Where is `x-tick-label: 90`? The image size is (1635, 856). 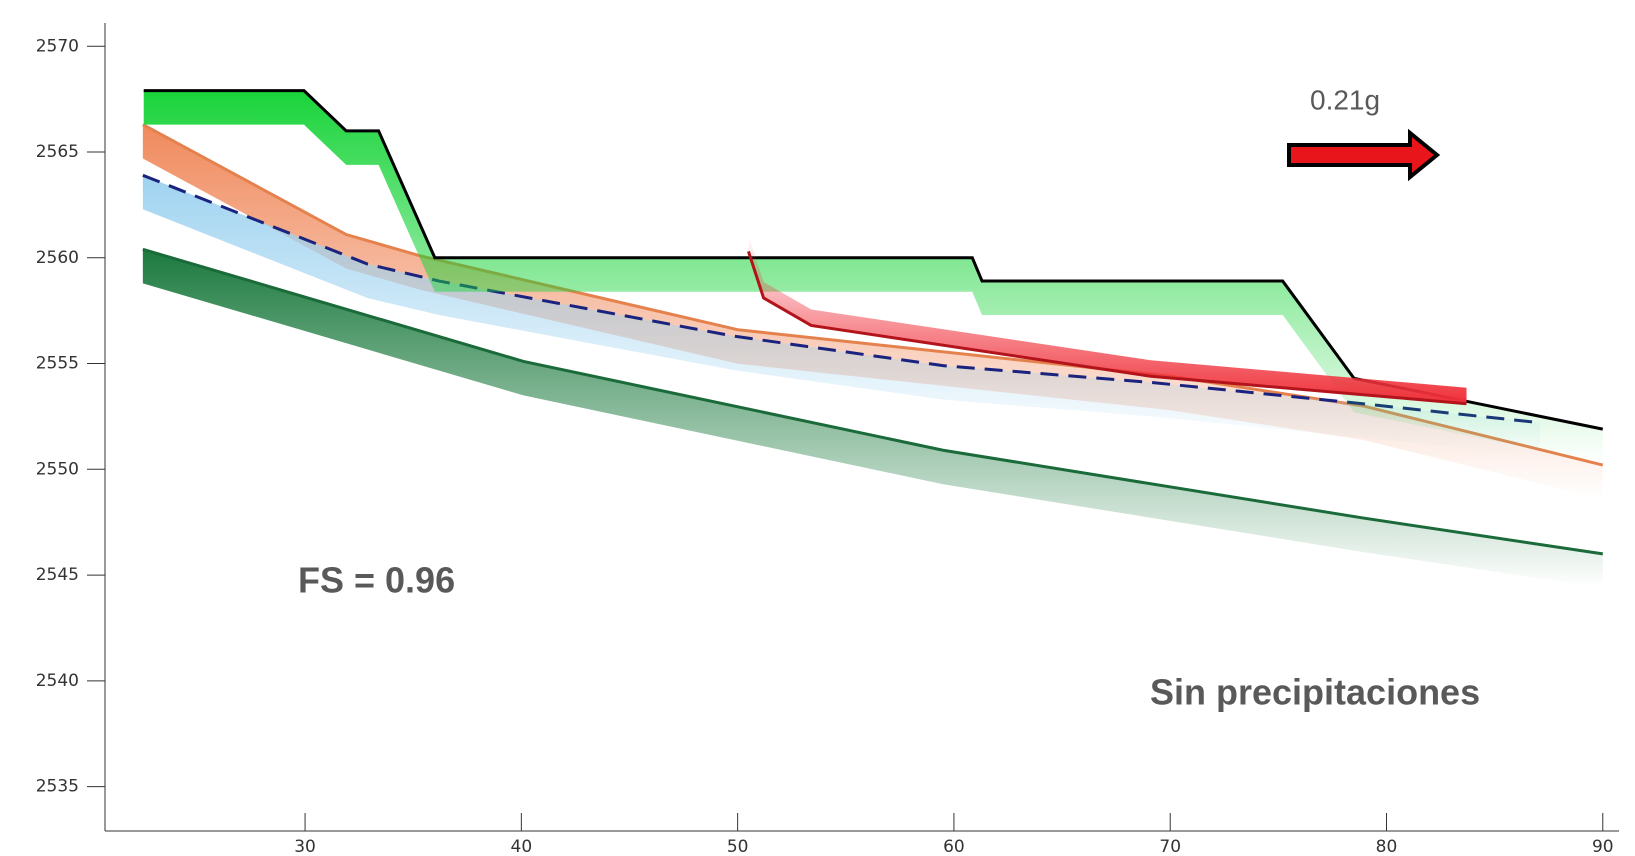
x-tick-label: 90 is located at coordinates (1603, 846).